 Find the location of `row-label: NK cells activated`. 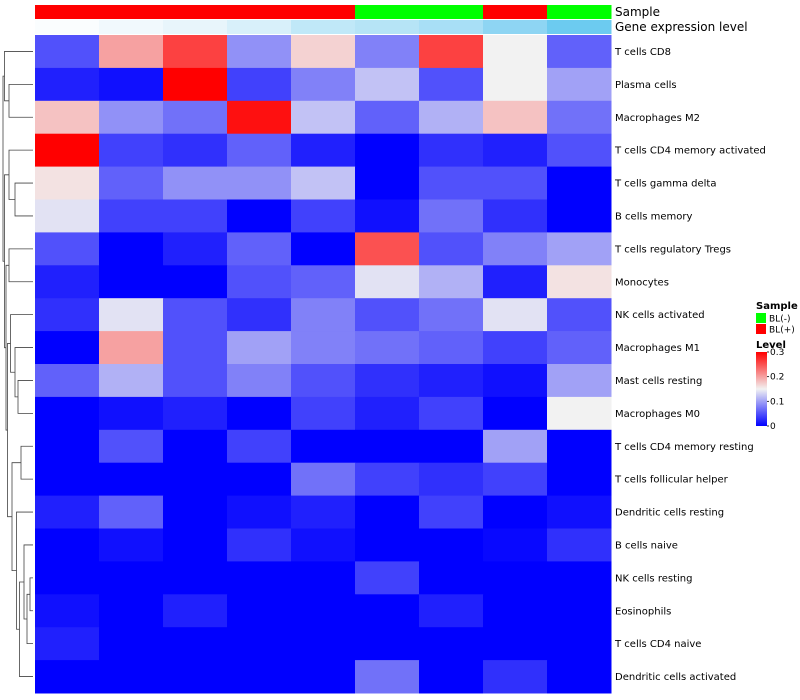

row-label: NK cells activated is located at coordinates (660, 315).